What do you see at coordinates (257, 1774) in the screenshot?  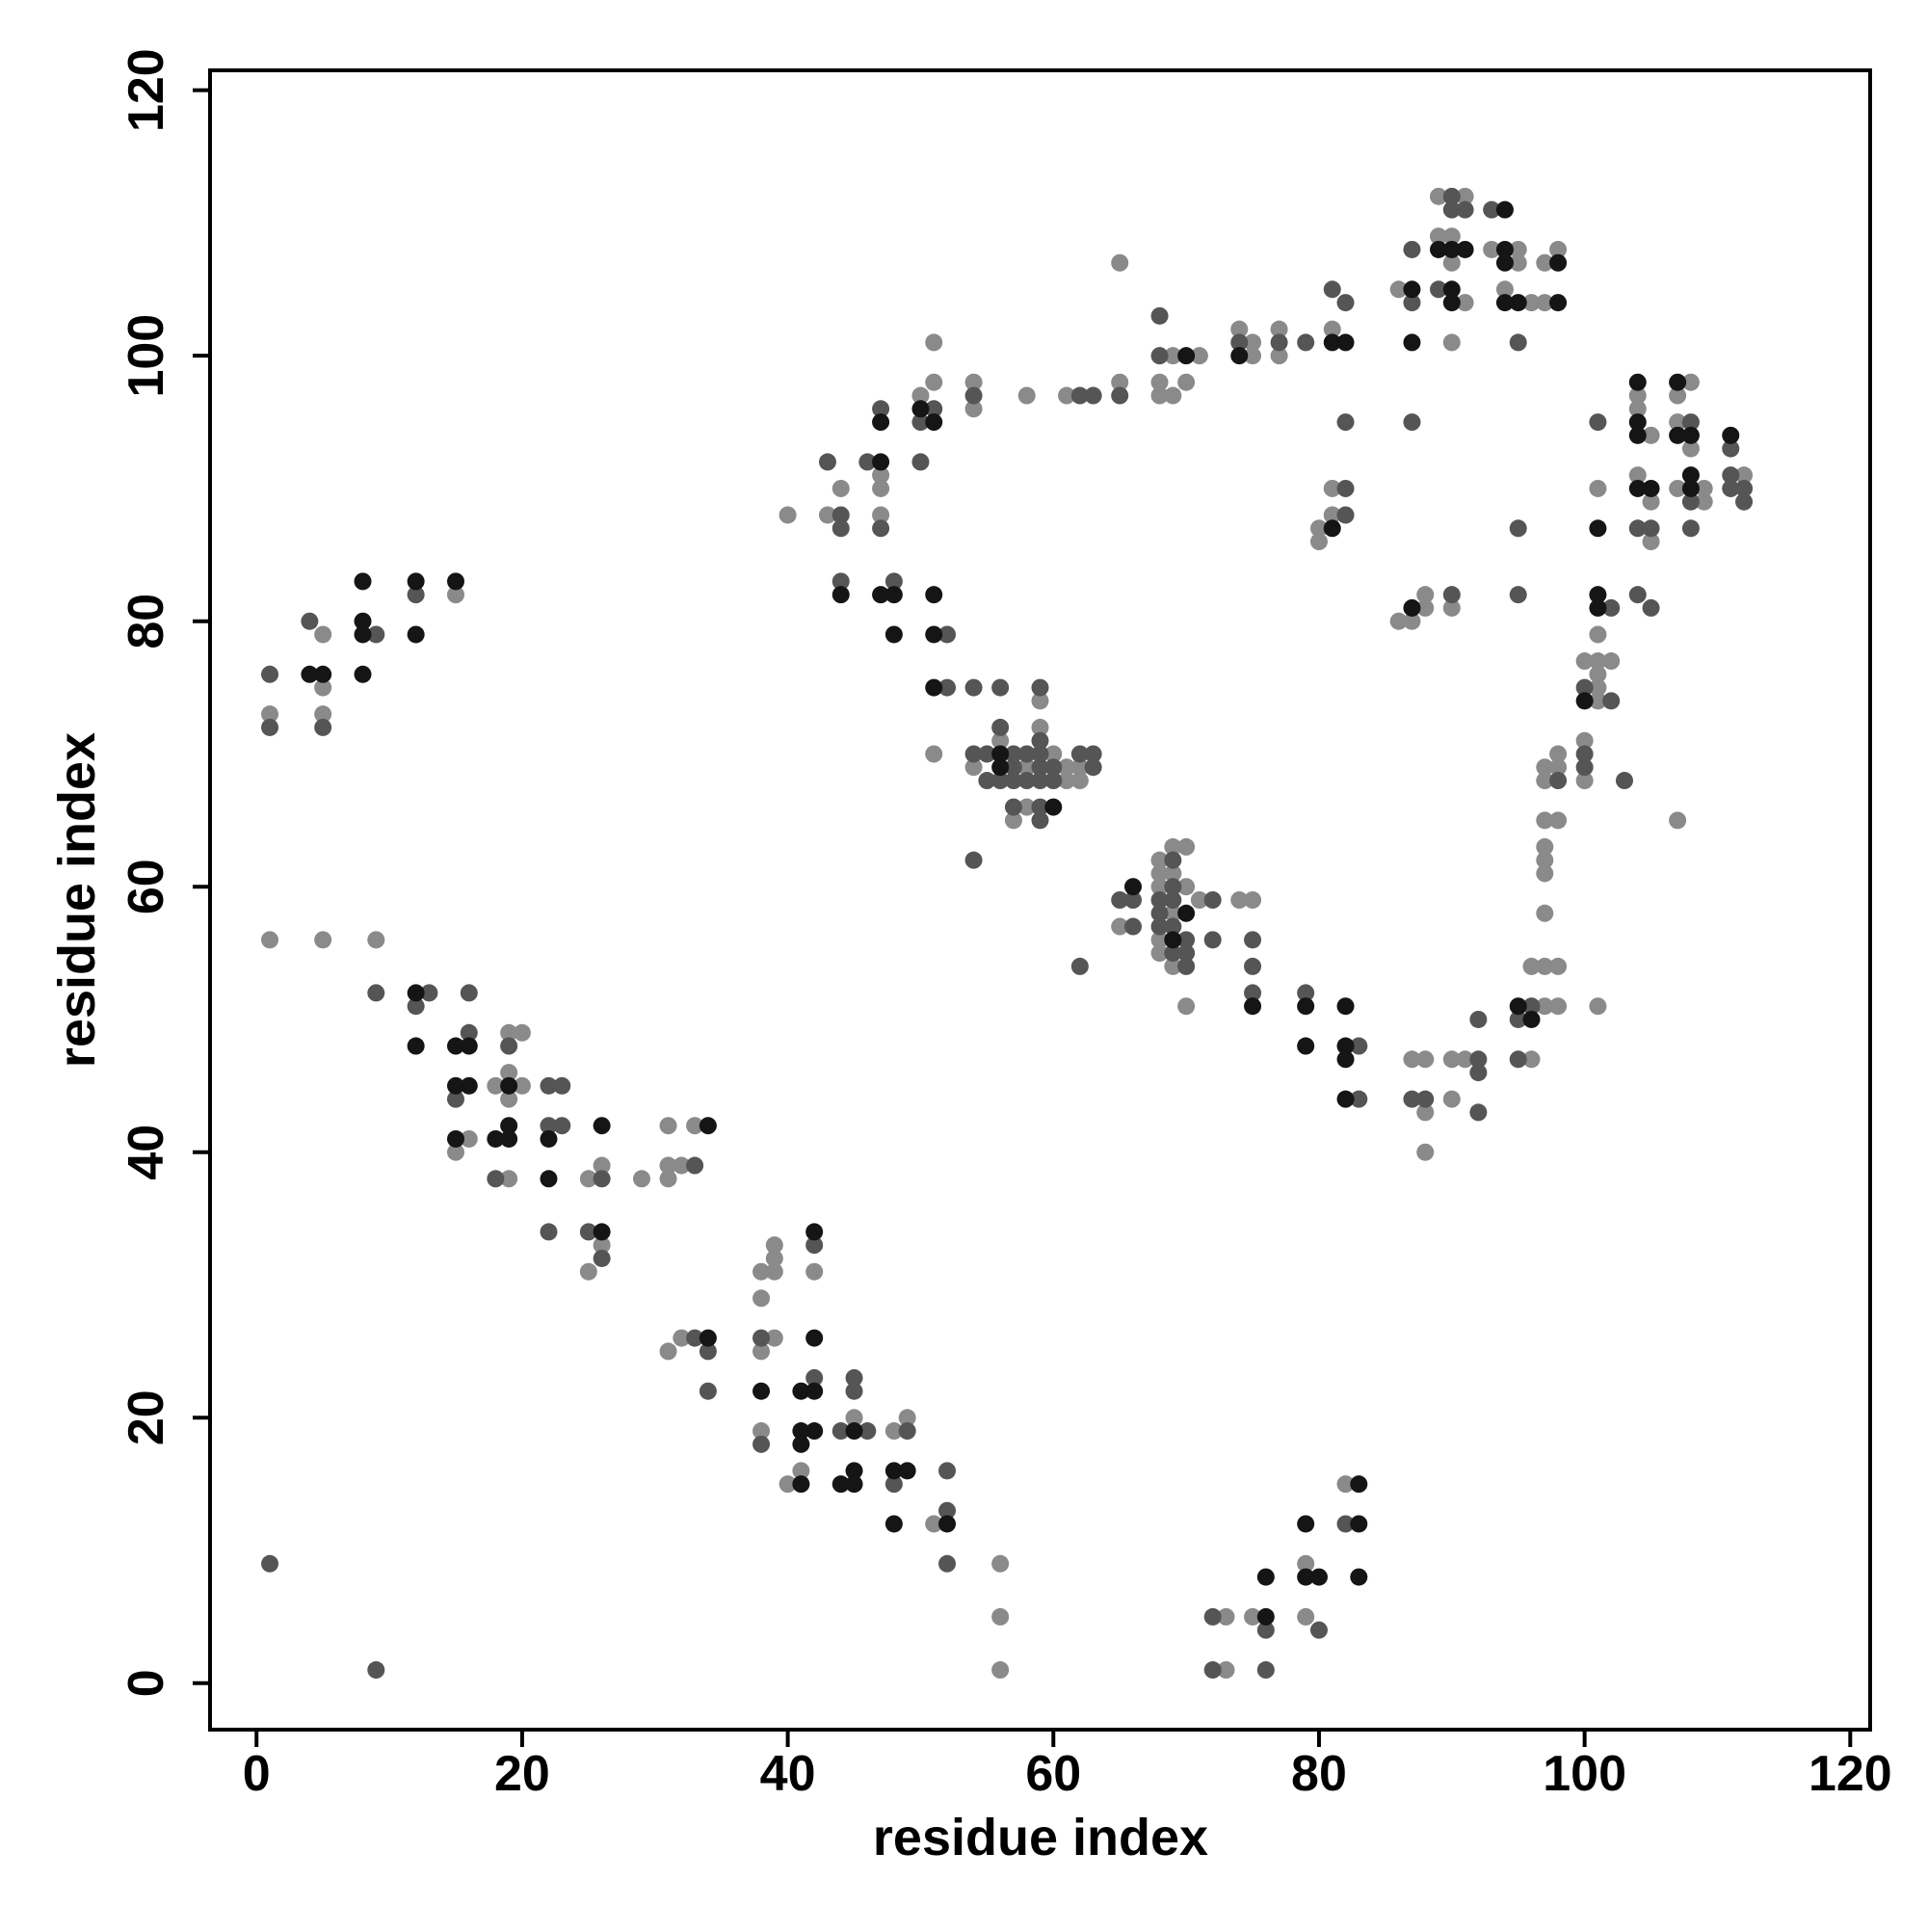 I see `x-tick-label: 0` at bounding box center [257, 1774].